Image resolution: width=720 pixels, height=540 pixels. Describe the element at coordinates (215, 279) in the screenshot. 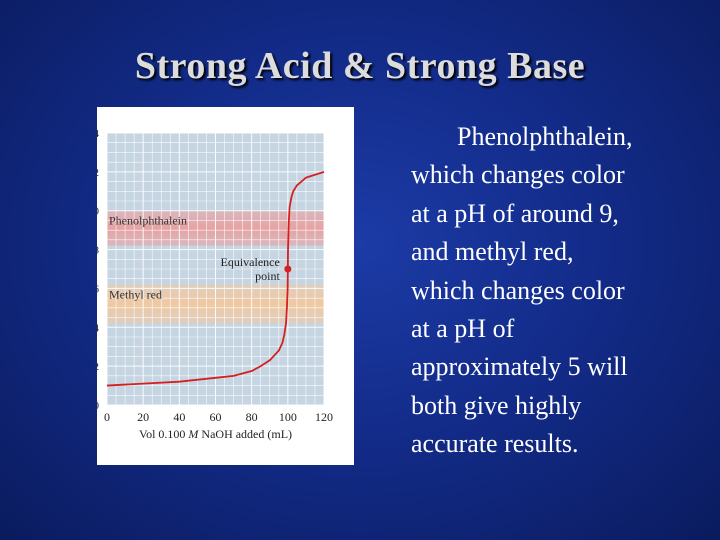

I see `titration-curve` at that location.